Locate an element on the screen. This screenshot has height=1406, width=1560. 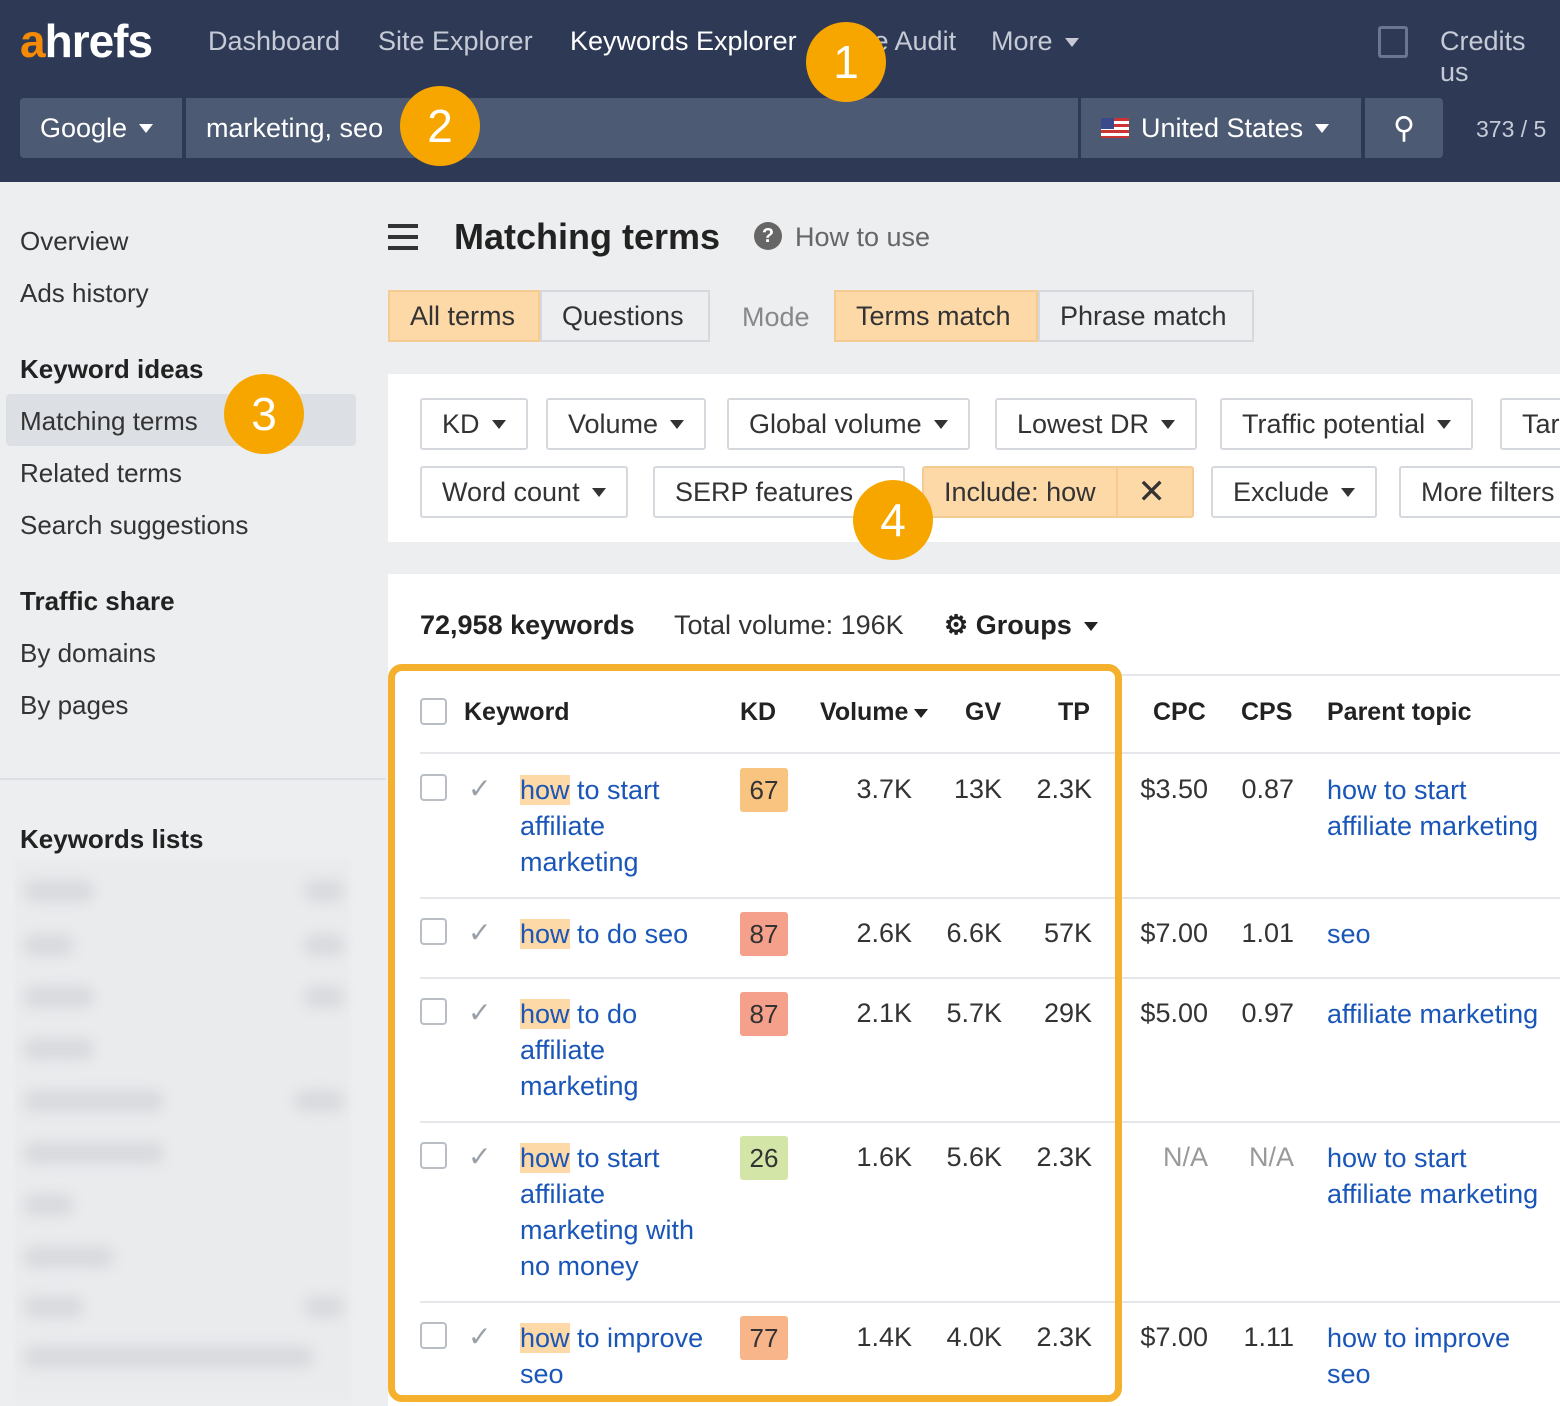
groups-button: ⚙ Groups is located at coordinates (1021, 625).